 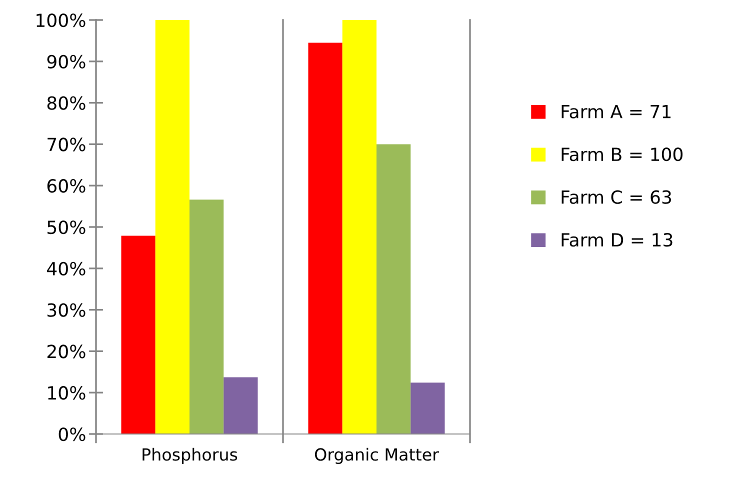 What do you see at coordinates (67, 310) in the screenshot?
I see `y-tick-label: 30%` at bounding box center [67, 310].